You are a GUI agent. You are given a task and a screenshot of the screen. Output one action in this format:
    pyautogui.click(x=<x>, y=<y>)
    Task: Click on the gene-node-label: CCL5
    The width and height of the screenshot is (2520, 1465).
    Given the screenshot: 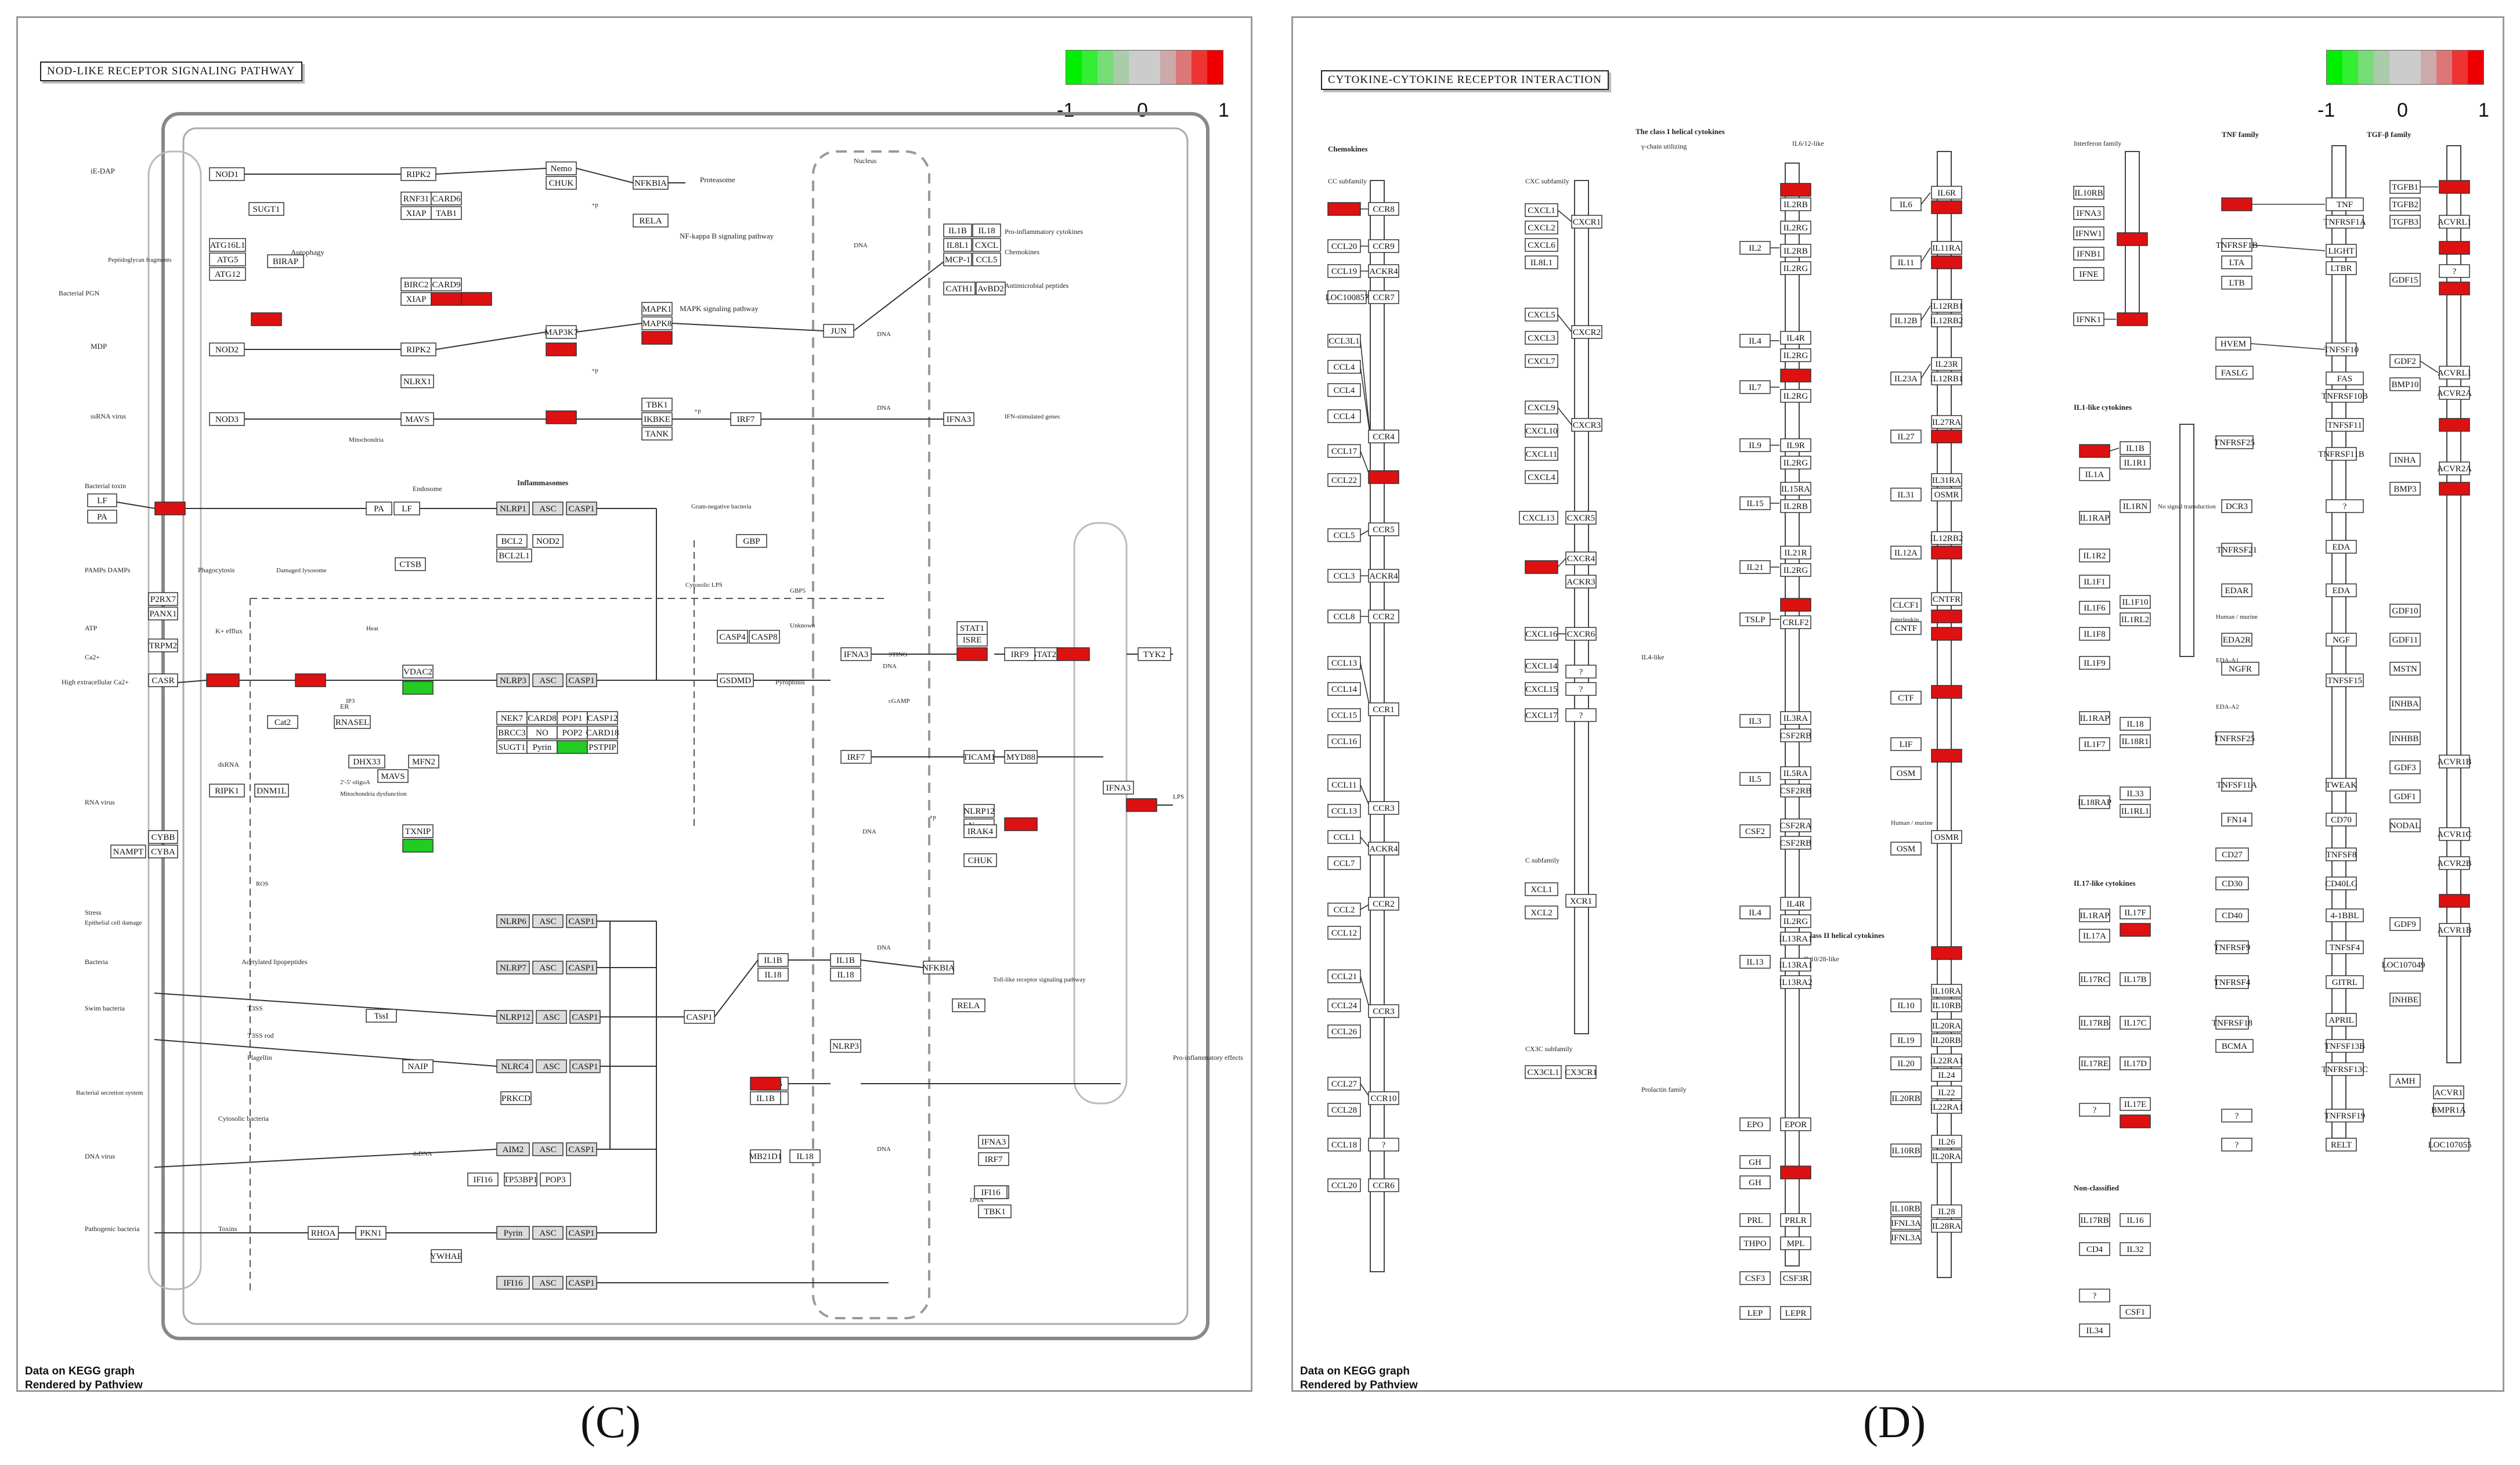 What is the action you would take?
    pyautogui.click(x=1344, y=535)
    